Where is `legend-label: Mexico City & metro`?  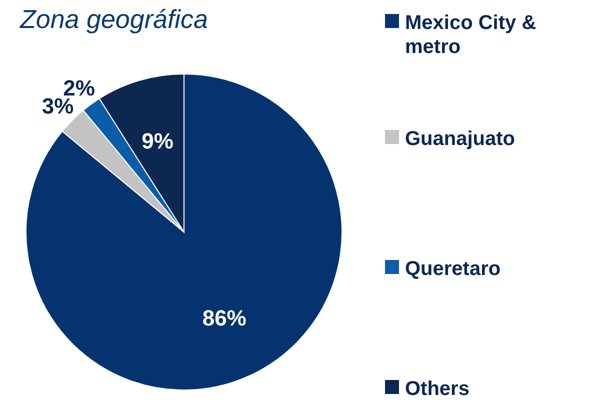 legend-label: Mexico City & metro is located at coordinates (470, 35).